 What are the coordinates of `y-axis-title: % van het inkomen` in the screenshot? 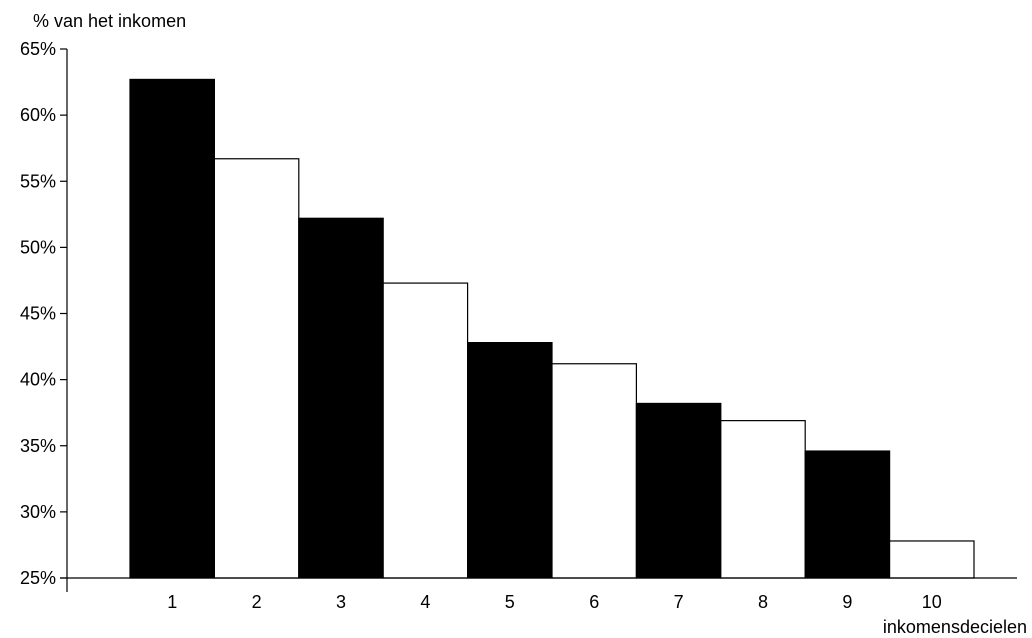 It's located at (109, 21).